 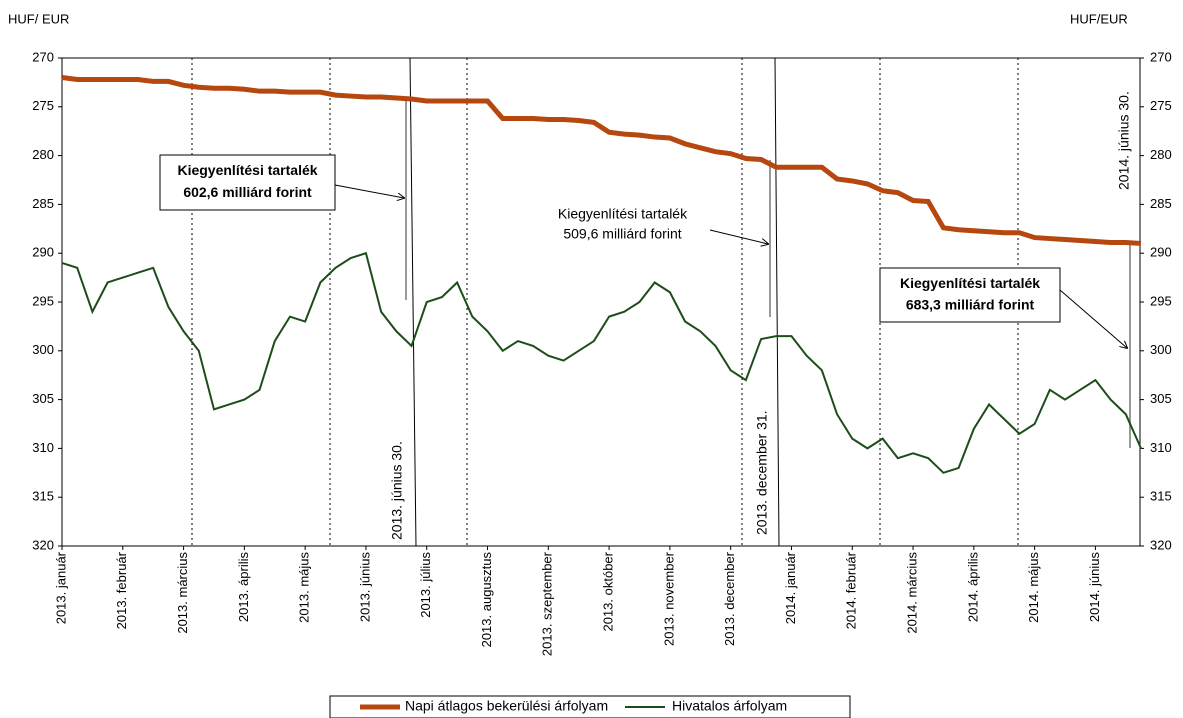 What do you see at coordinates (729, 598) in the screenshot?
I see `x-tick-label: 2013. december` at bounding box center [729, 598].